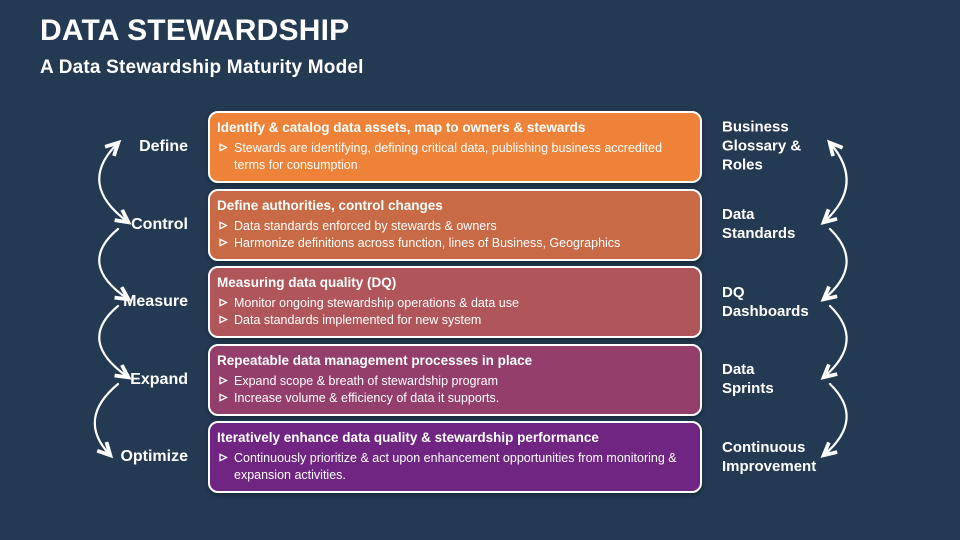 This screenshot has width=960, height=540. Describe the element at coordinates (113, 340) in the screenshot. I see `curved-arrow-measure-expand` at that location.